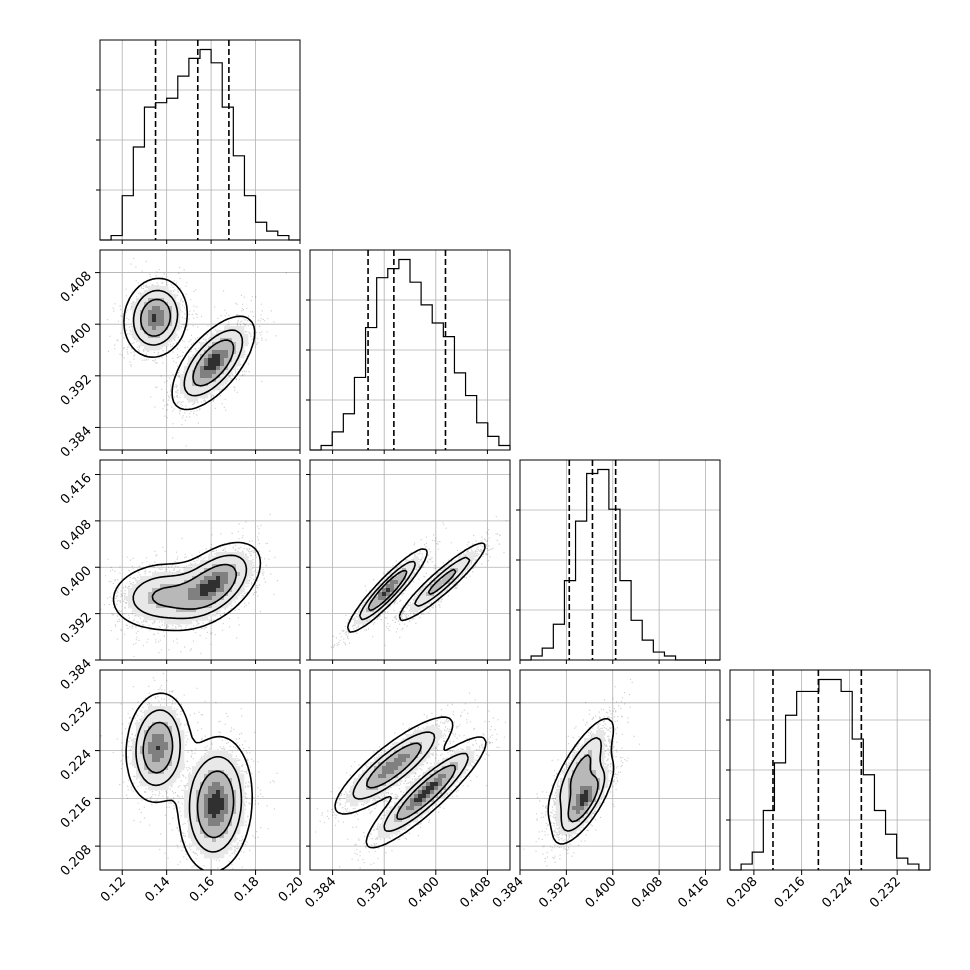 Image resolution: width=970 pixels, height=970 pixels. I want to click on x-tick-label: 0.232, so click(885, 892).